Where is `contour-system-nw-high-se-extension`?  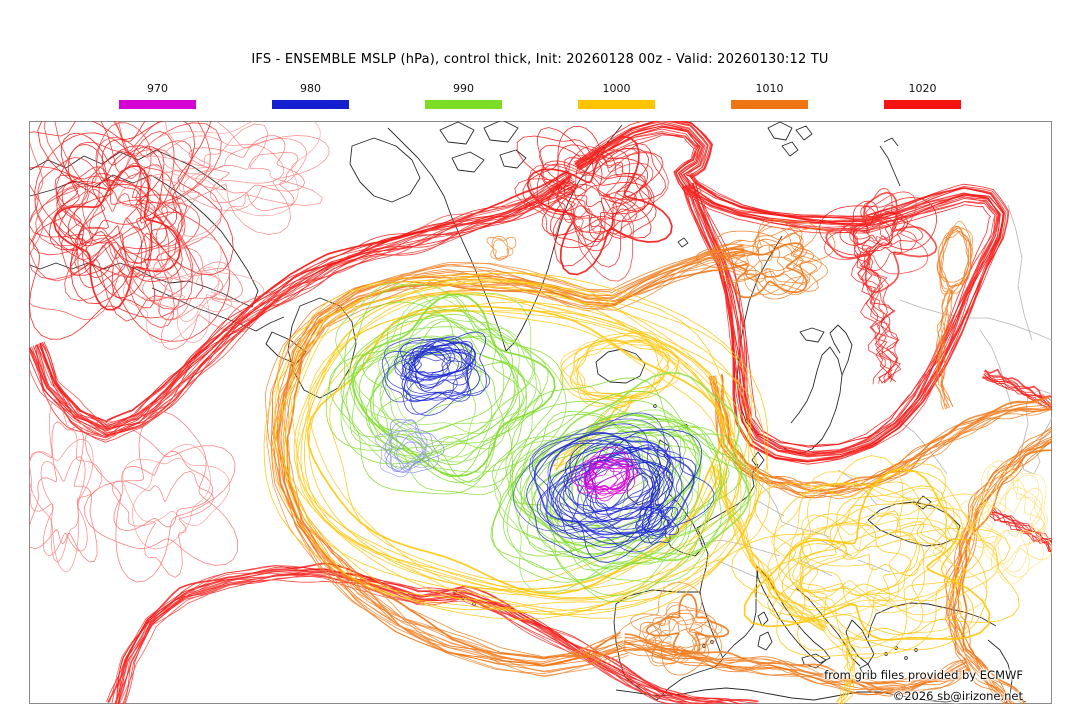 contour-system-nw-high-se-extension is located at coordinates (194, 293).